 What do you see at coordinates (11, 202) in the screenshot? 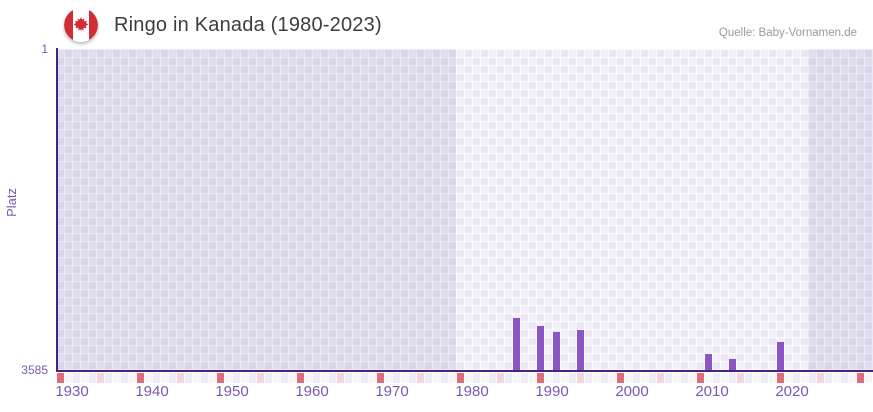
I see `y-axis-title: Platz` at bounding box center [11, 202].